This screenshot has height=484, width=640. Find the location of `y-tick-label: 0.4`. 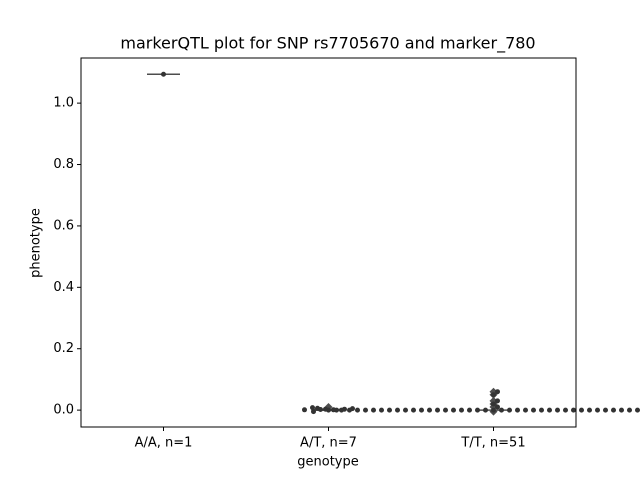

y-tick-label: 0.4 is located at coordinates (63, 287).